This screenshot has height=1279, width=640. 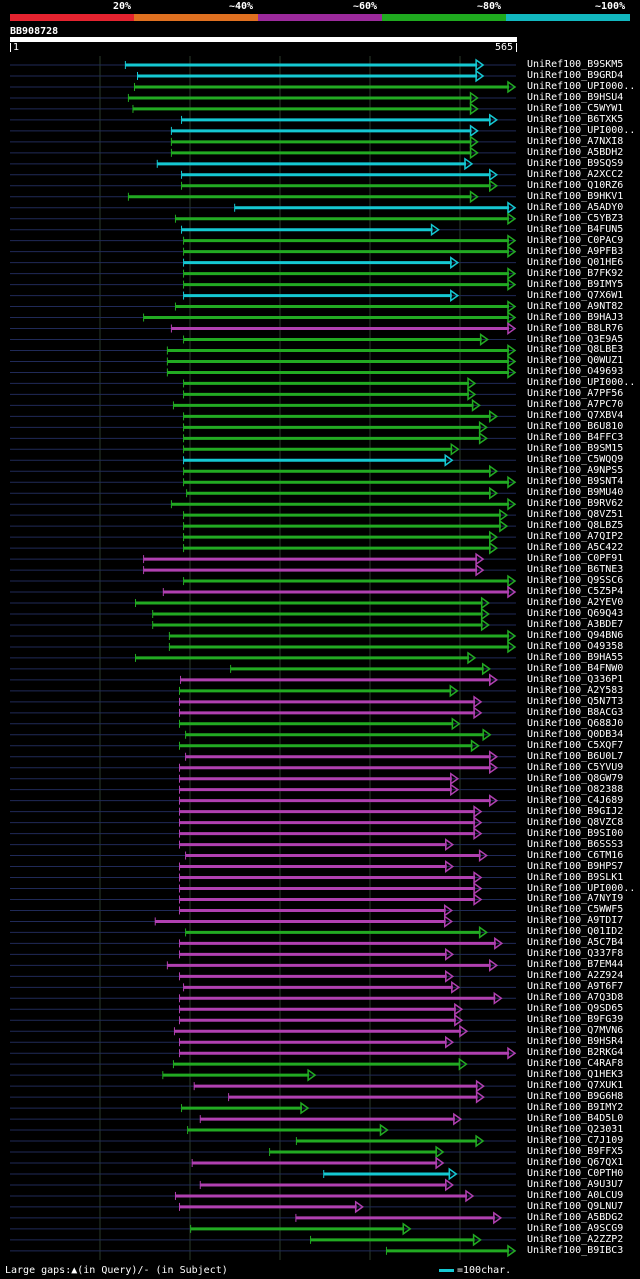 I want to click on hit-label: UniRef100_C0PTH0, so click(x=575, y=1173).